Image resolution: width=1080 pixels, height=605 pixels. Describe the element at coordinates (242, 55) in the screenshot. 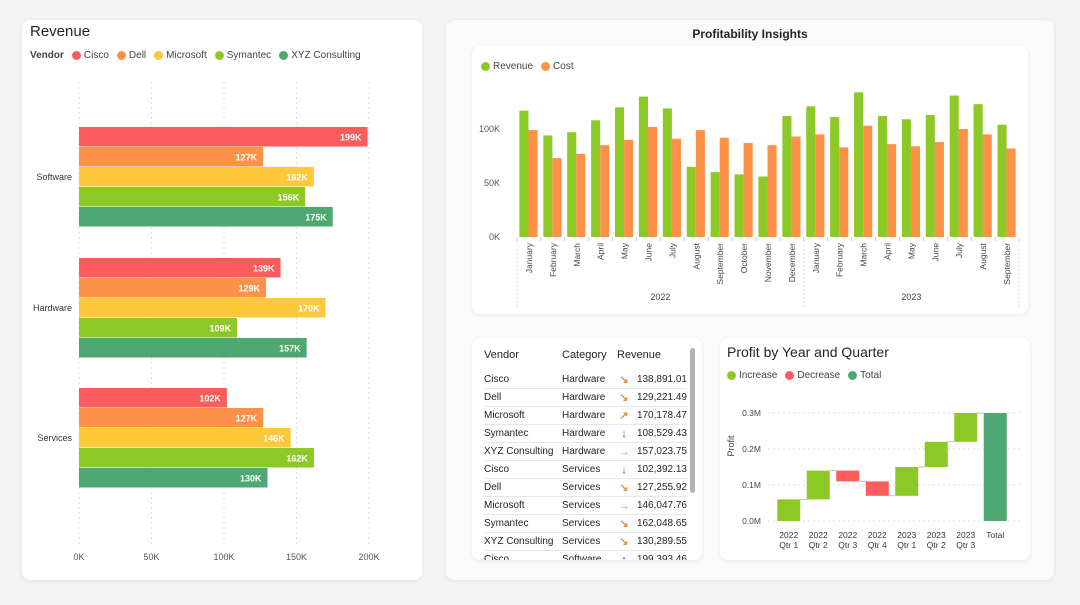

I see `legend-item-symantec: Symantec` at that location.